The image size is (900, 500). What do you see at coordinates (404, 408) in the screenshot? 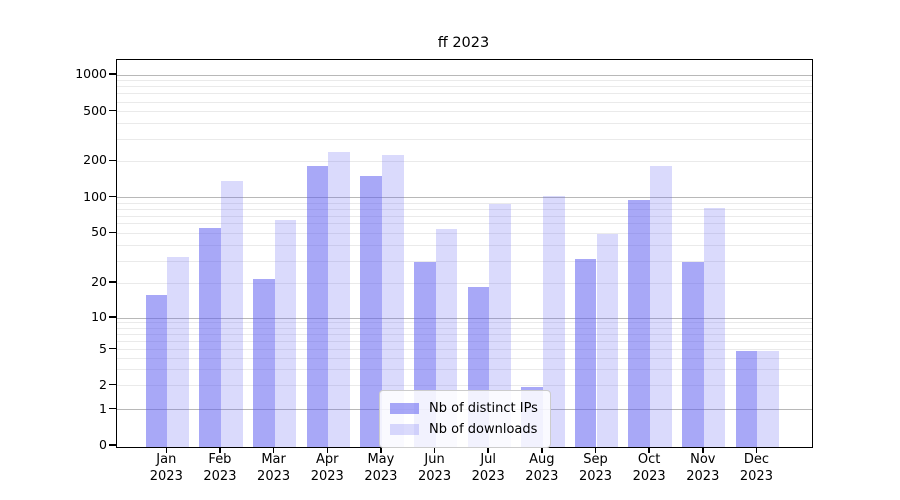
I see `legend-swatch-ips` at bounding box center [404, 408].